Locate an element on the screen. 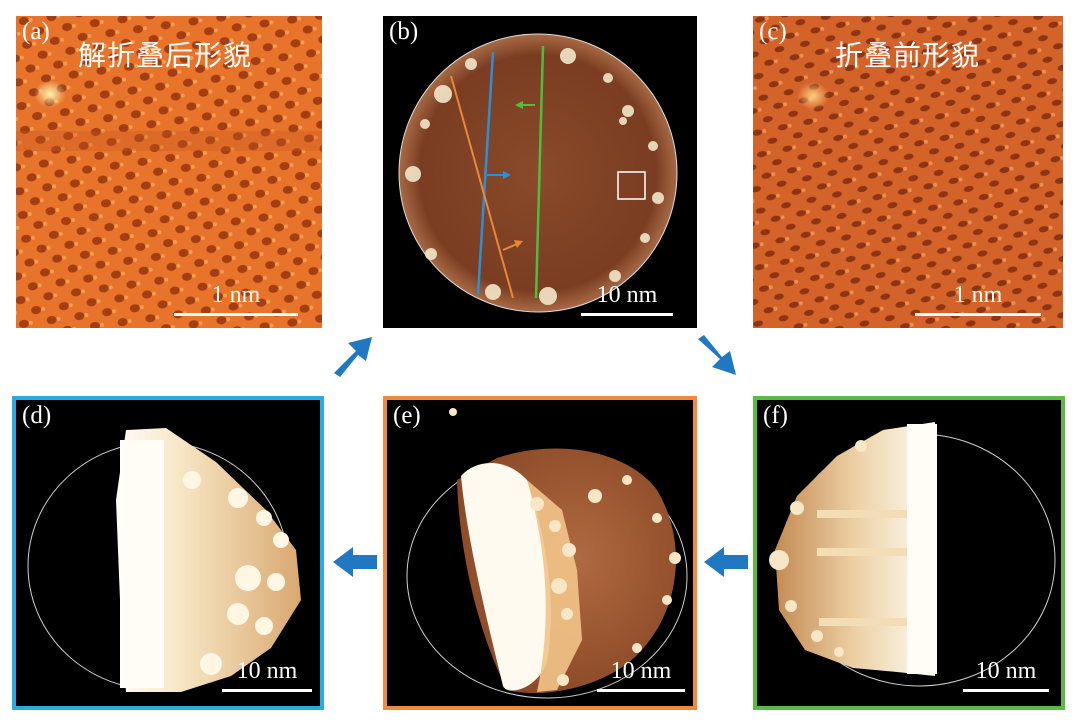 The height and width of the screenshot is (727, 1080). panel-e-stm-image: (e) 10 nm is located at coordinates (540, 553).